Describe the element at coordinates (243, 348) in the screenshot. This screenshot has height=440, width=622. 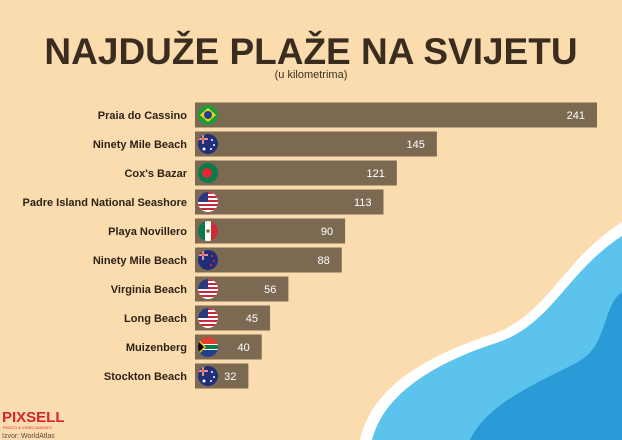
I see `value-label: 40` at that location.